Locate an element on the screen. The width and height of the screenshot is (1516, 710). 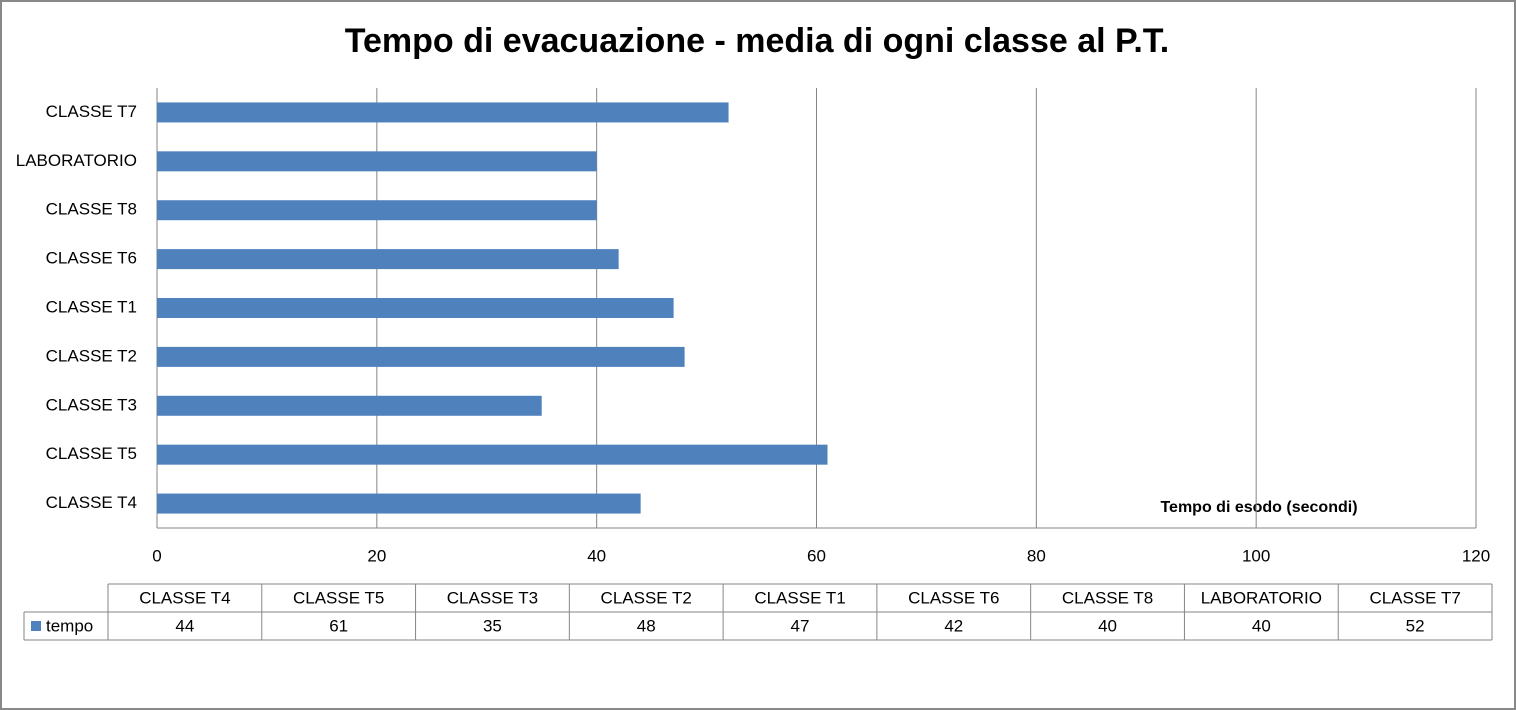
x-tick-label: 80 is located at coordinates (1036, 555).